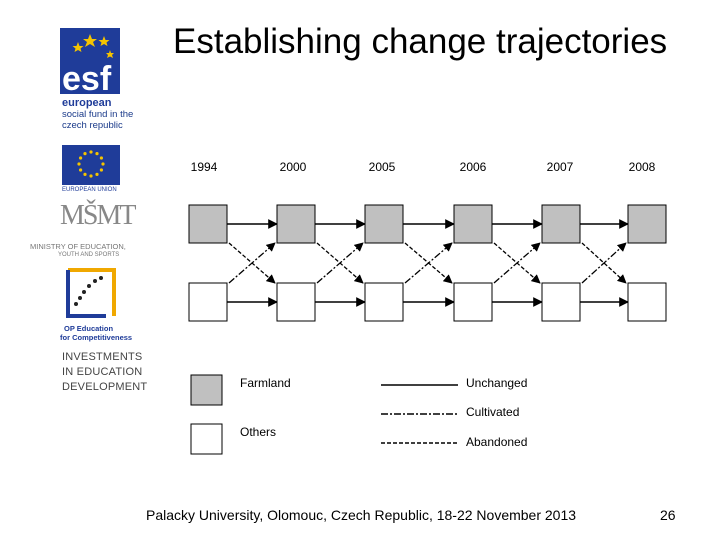 This screenshot has width=720, height=540. I want to click on others-box-2000, so click(296, 302).